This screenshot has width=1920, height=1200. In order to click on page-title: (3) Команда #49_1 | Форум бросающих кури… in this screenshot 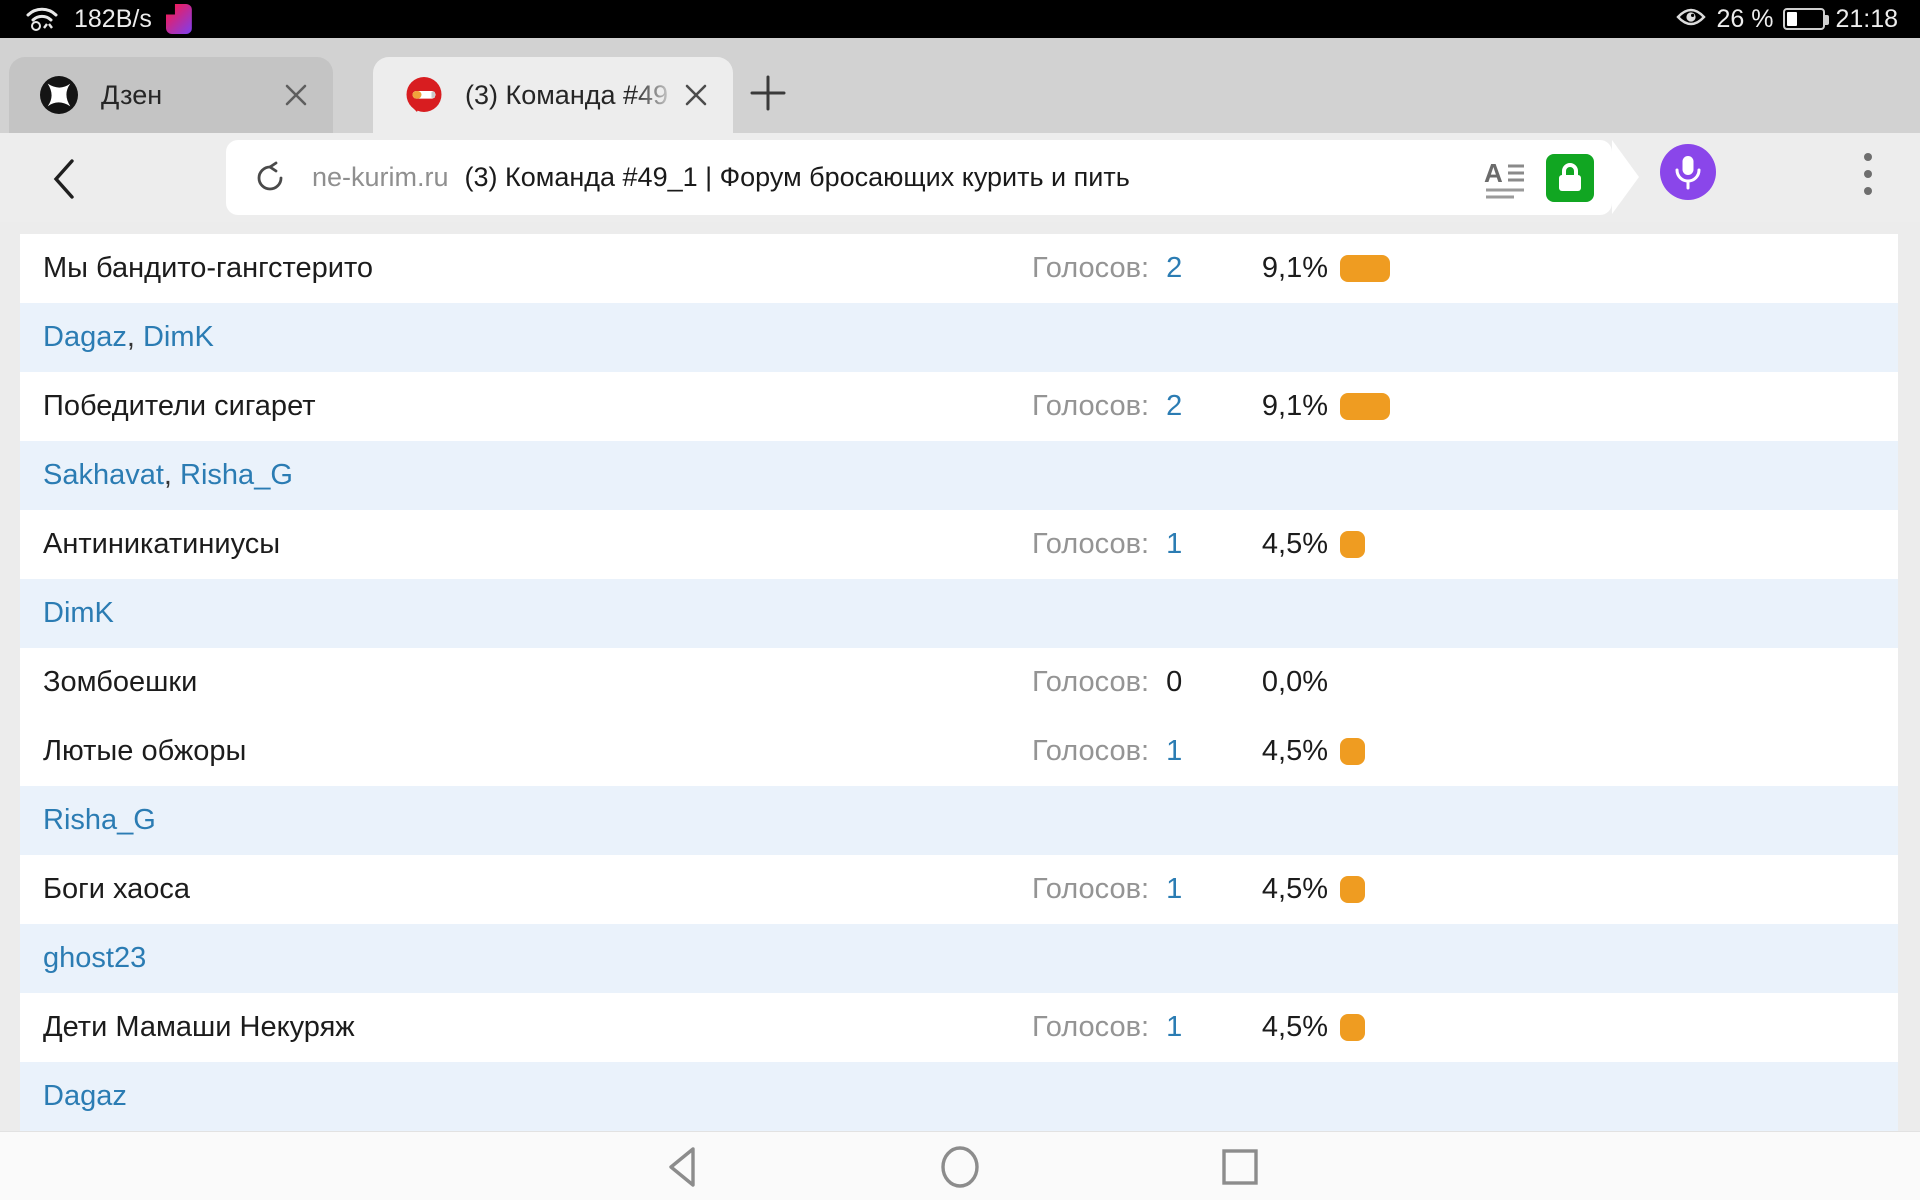, I will do `click(797, 177)`.